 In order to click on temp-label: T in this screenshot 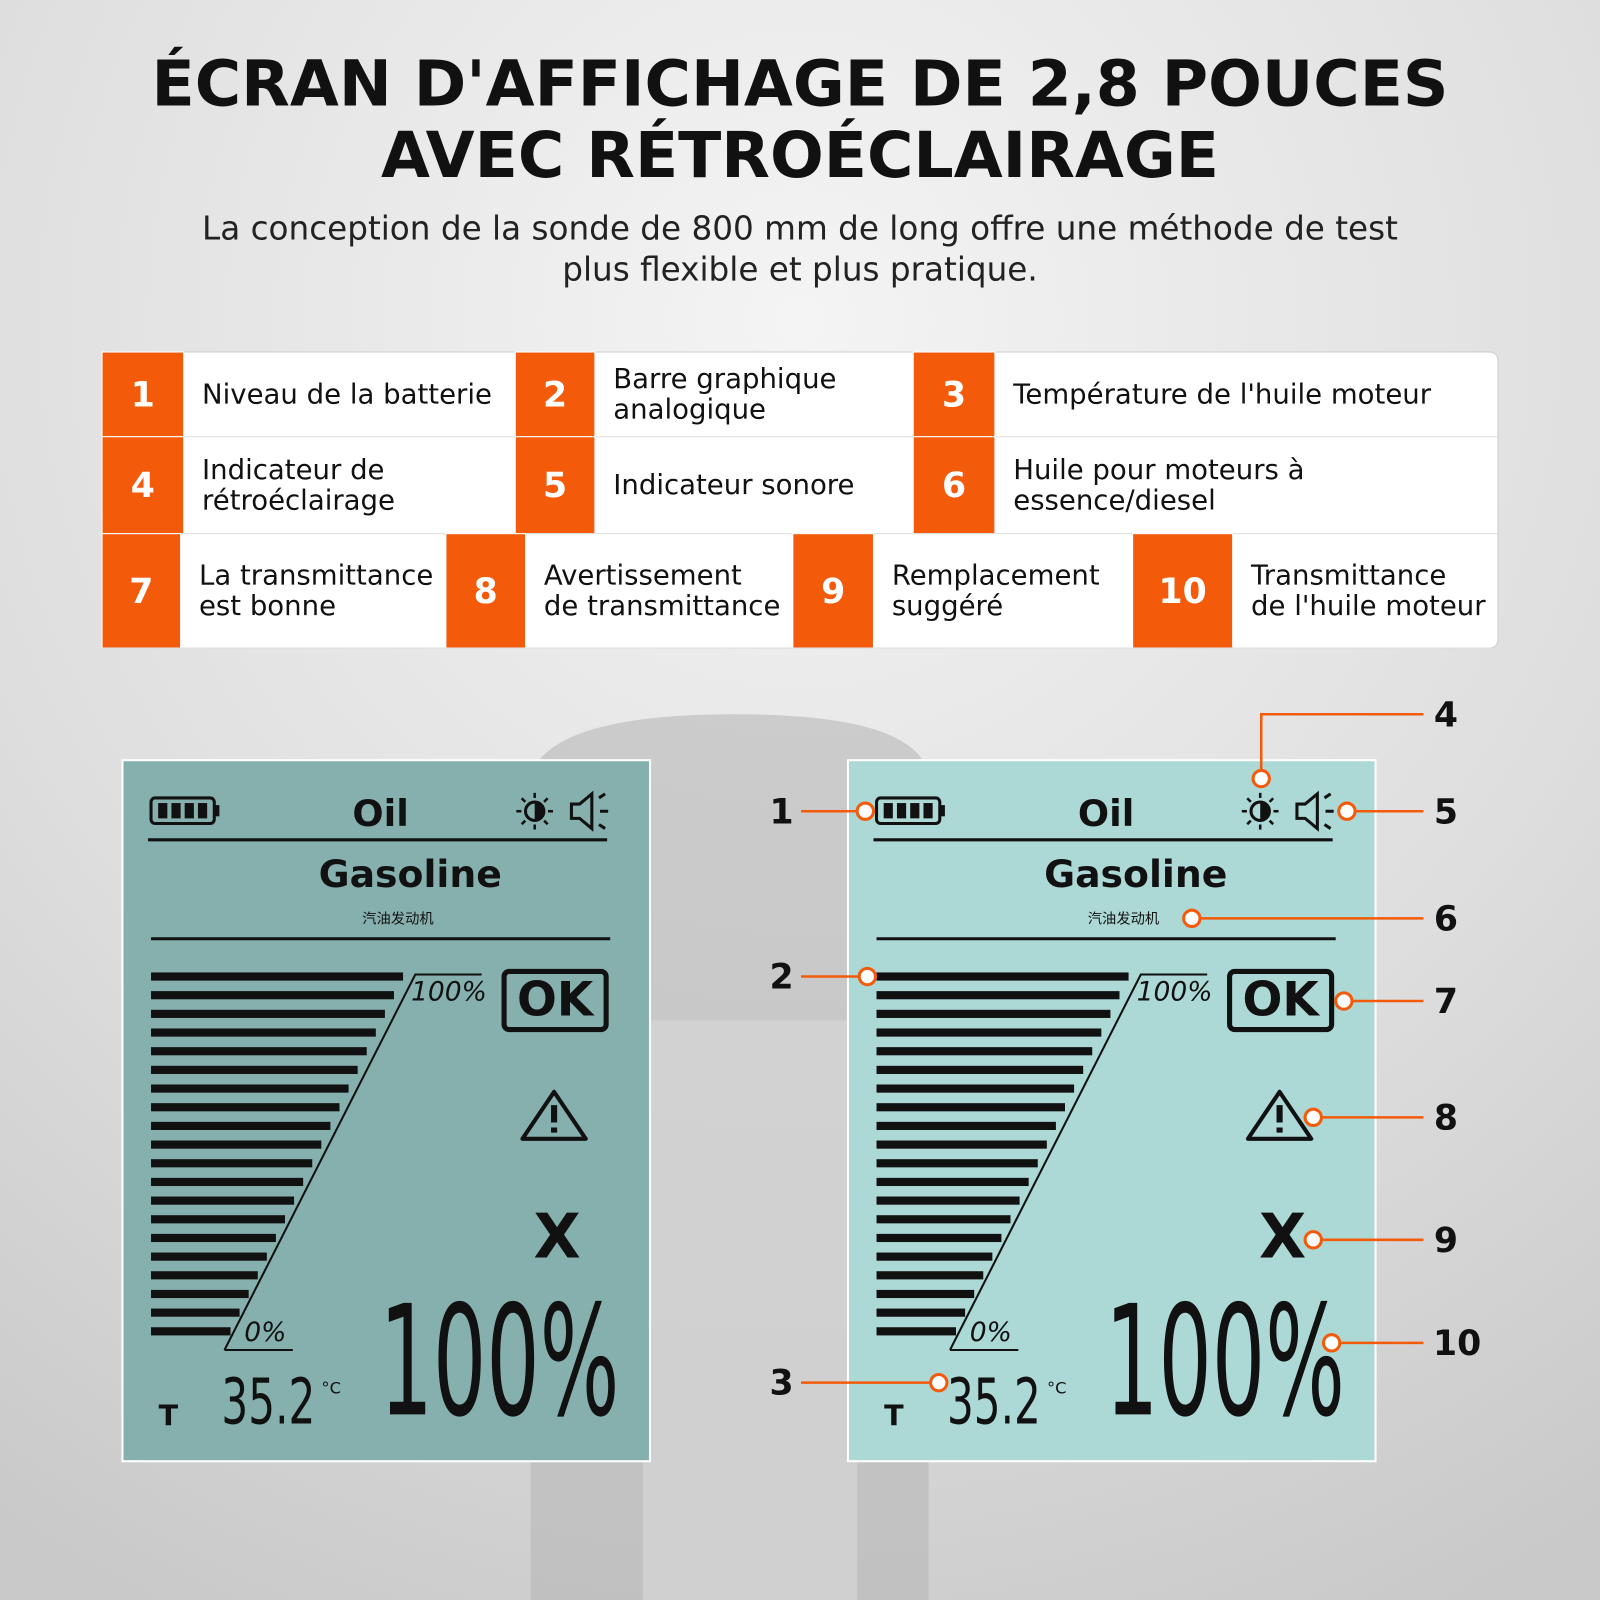, I will do `click(169, 1415)`.